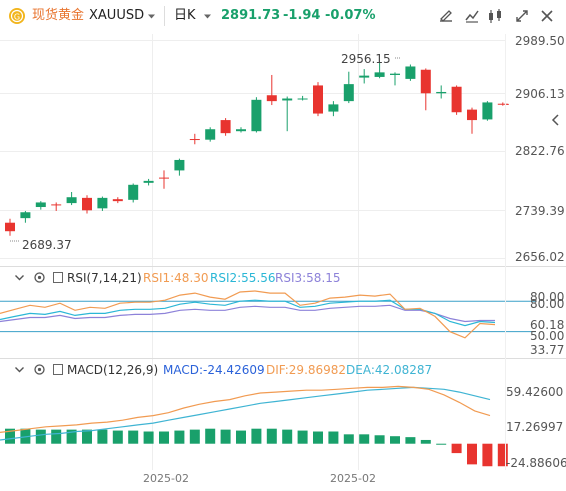  I want to click on rsi1-line, so click(248, 314).